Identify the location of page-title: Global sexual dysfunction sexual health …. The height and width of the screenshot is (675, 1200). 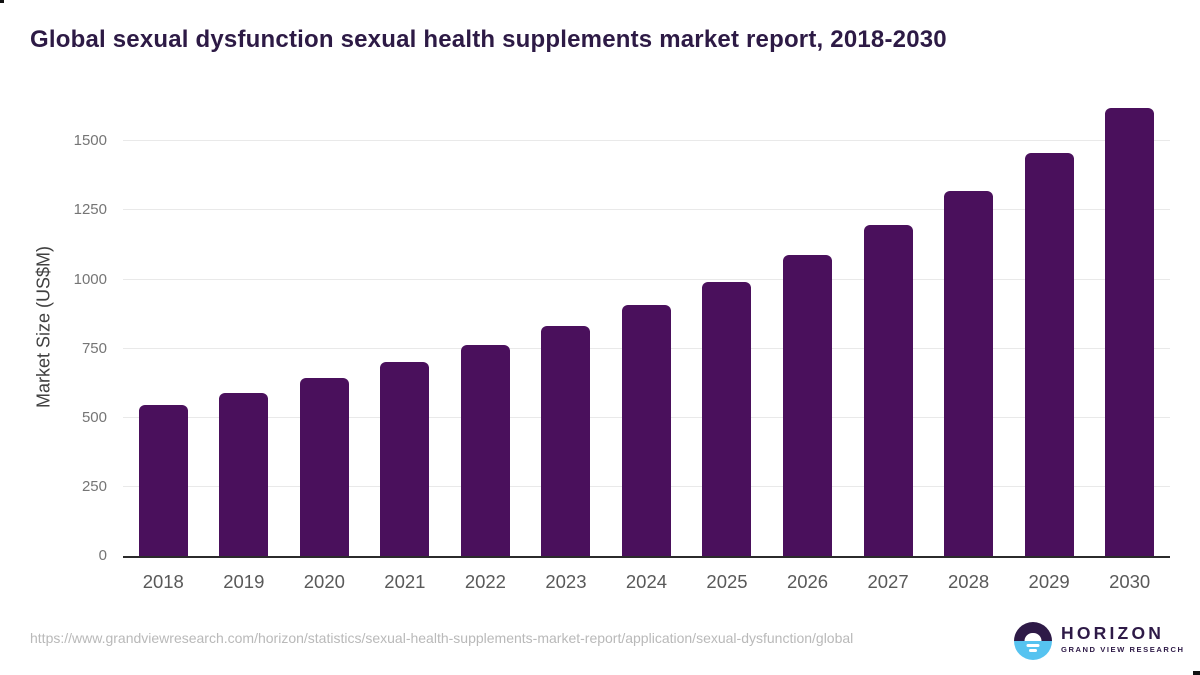
(488, 39).